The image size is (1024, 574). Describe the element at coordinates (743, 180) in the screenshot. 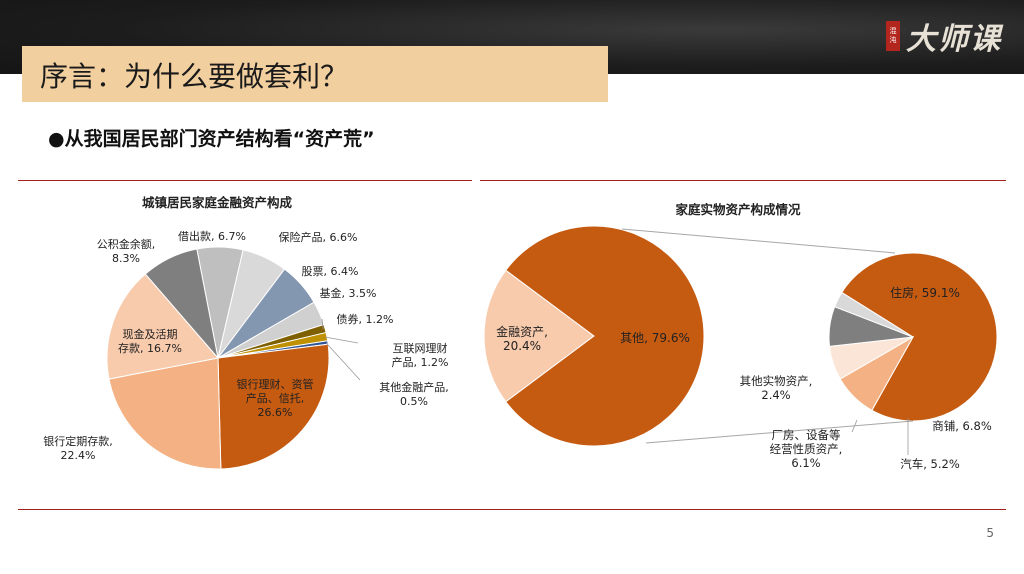

I see `divider-right-top` at that location.